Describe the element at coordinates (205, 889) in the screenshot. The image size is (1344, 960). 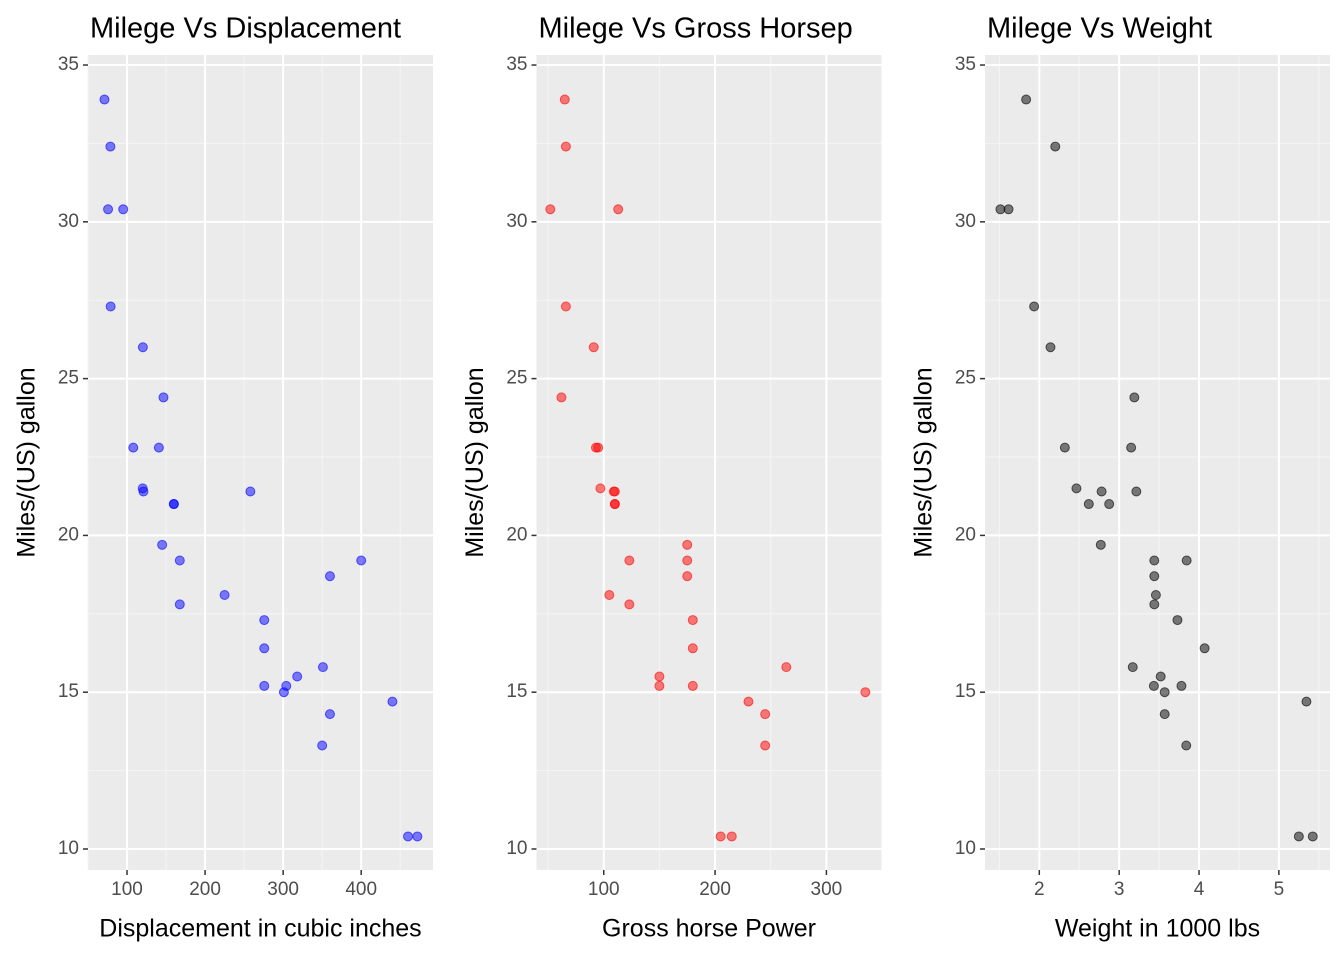
I see `x-tick-label: 200` at that location.